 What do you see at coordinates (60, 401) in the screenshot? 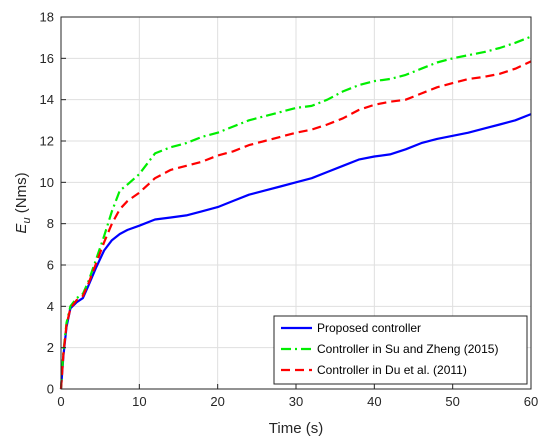
I see `x-tick-label: 0` at bounding box center [60, 401].